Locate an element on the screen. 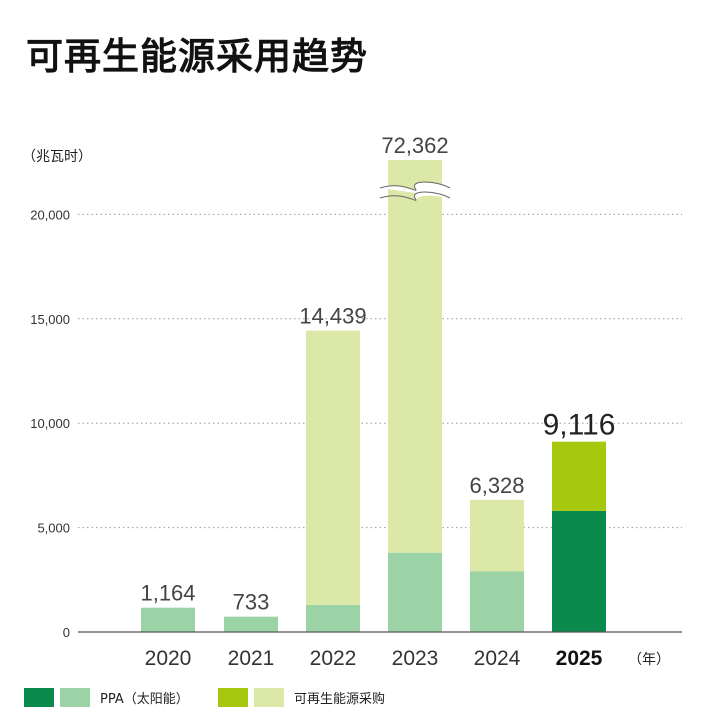  y-tick-label-5000: 5,000 is located at coordinates (53, 528).